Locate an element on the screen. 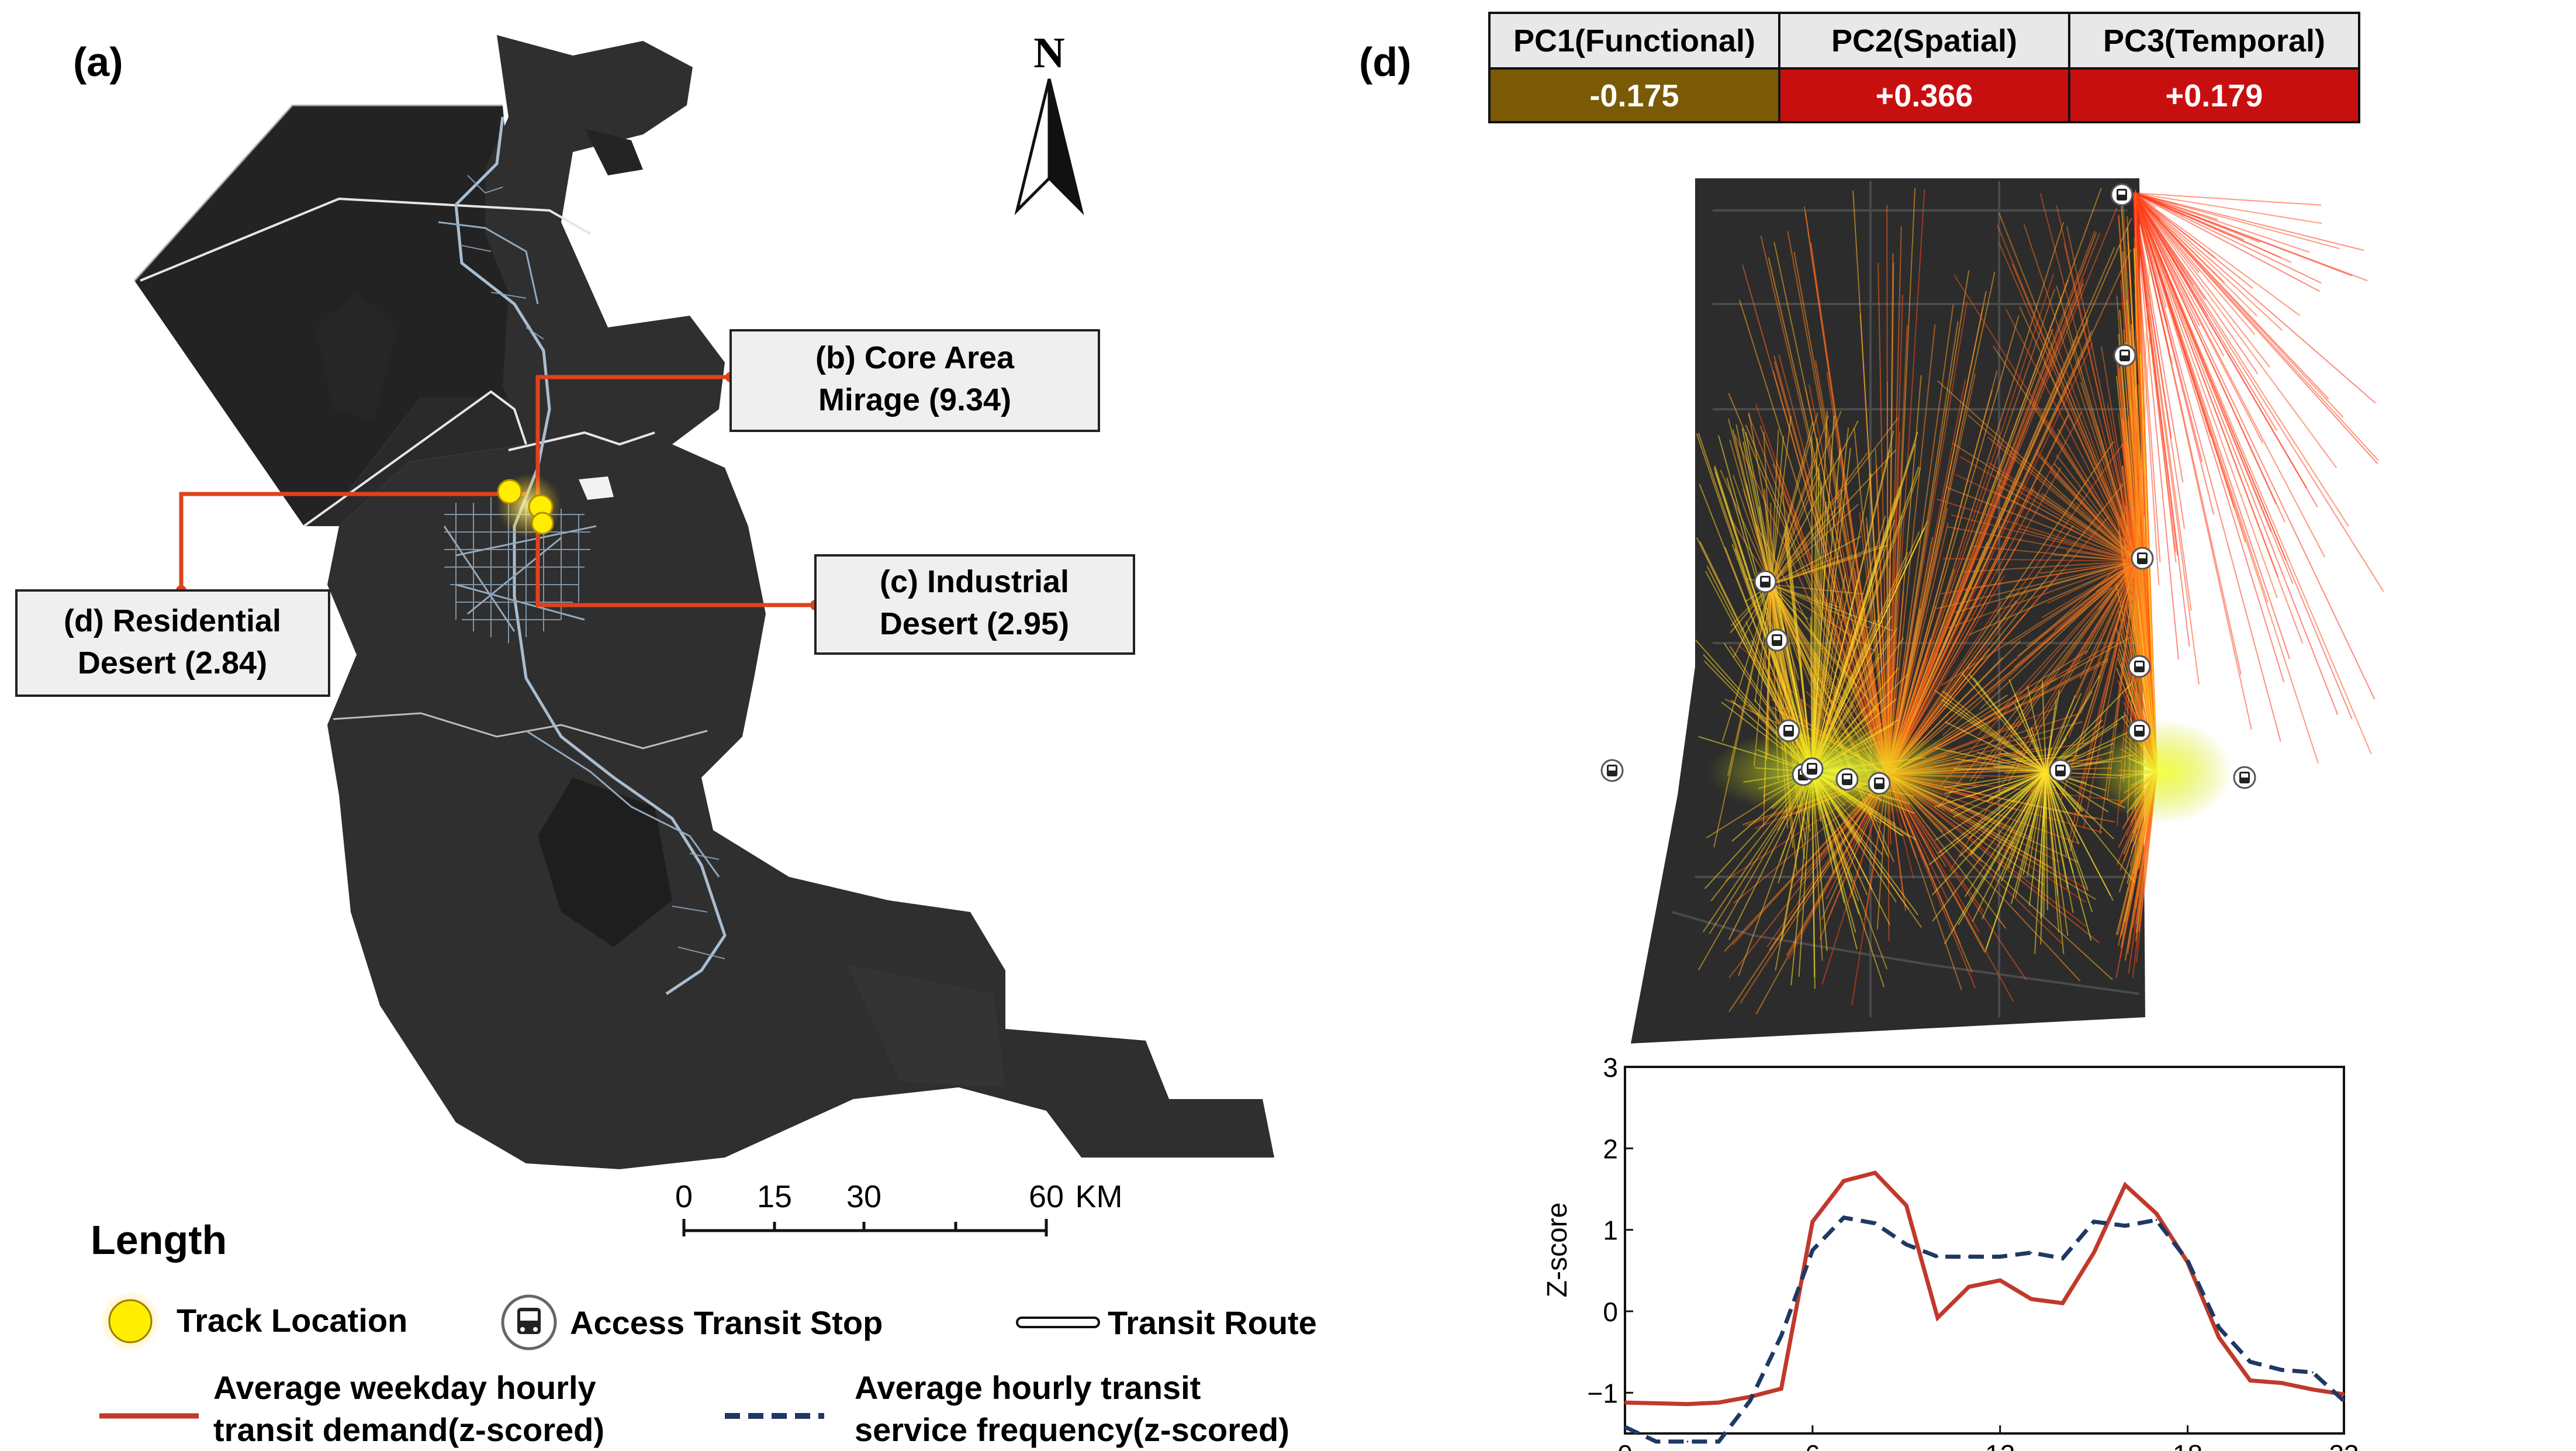 The height and width of the screenshot is (1451, 2576). svg-text: +0.179 is located at coordinates (2214, 95).